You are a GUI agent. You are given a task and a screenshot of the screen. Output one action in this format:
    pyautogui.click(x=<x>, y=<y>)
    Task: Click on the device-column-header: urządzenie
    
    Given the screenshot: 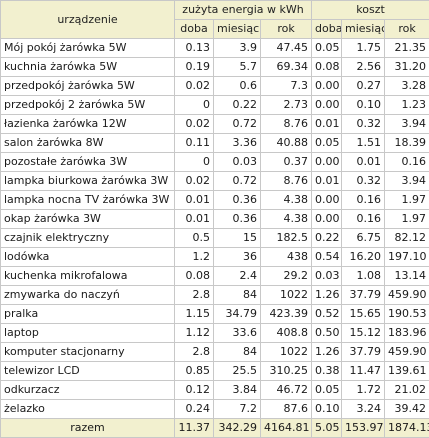 What is the action you would take?
    pyautogui.click(x=88, y=20)
    